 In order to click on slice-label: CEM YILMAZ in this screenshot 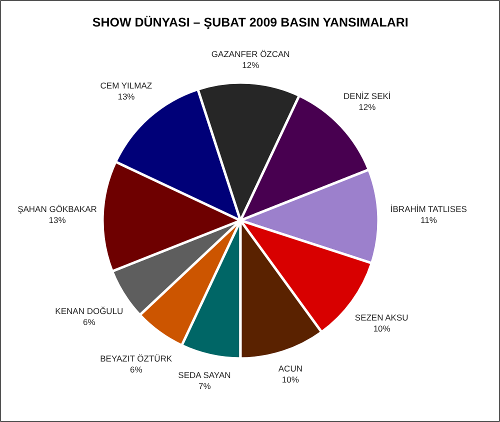, I will do `click(126, 85)`.